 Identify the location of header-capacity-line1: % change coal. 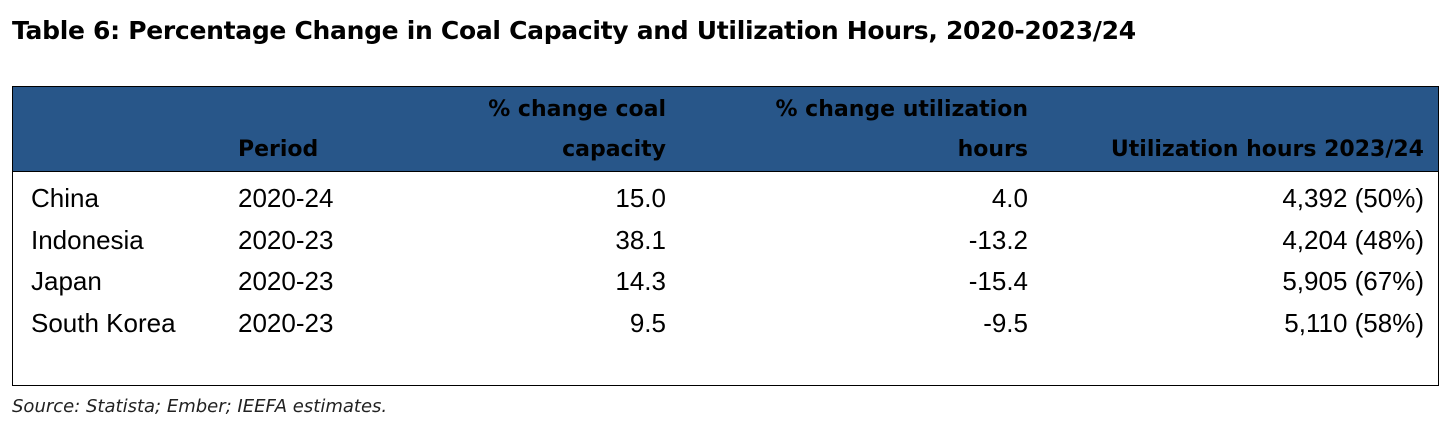
(577, 109).